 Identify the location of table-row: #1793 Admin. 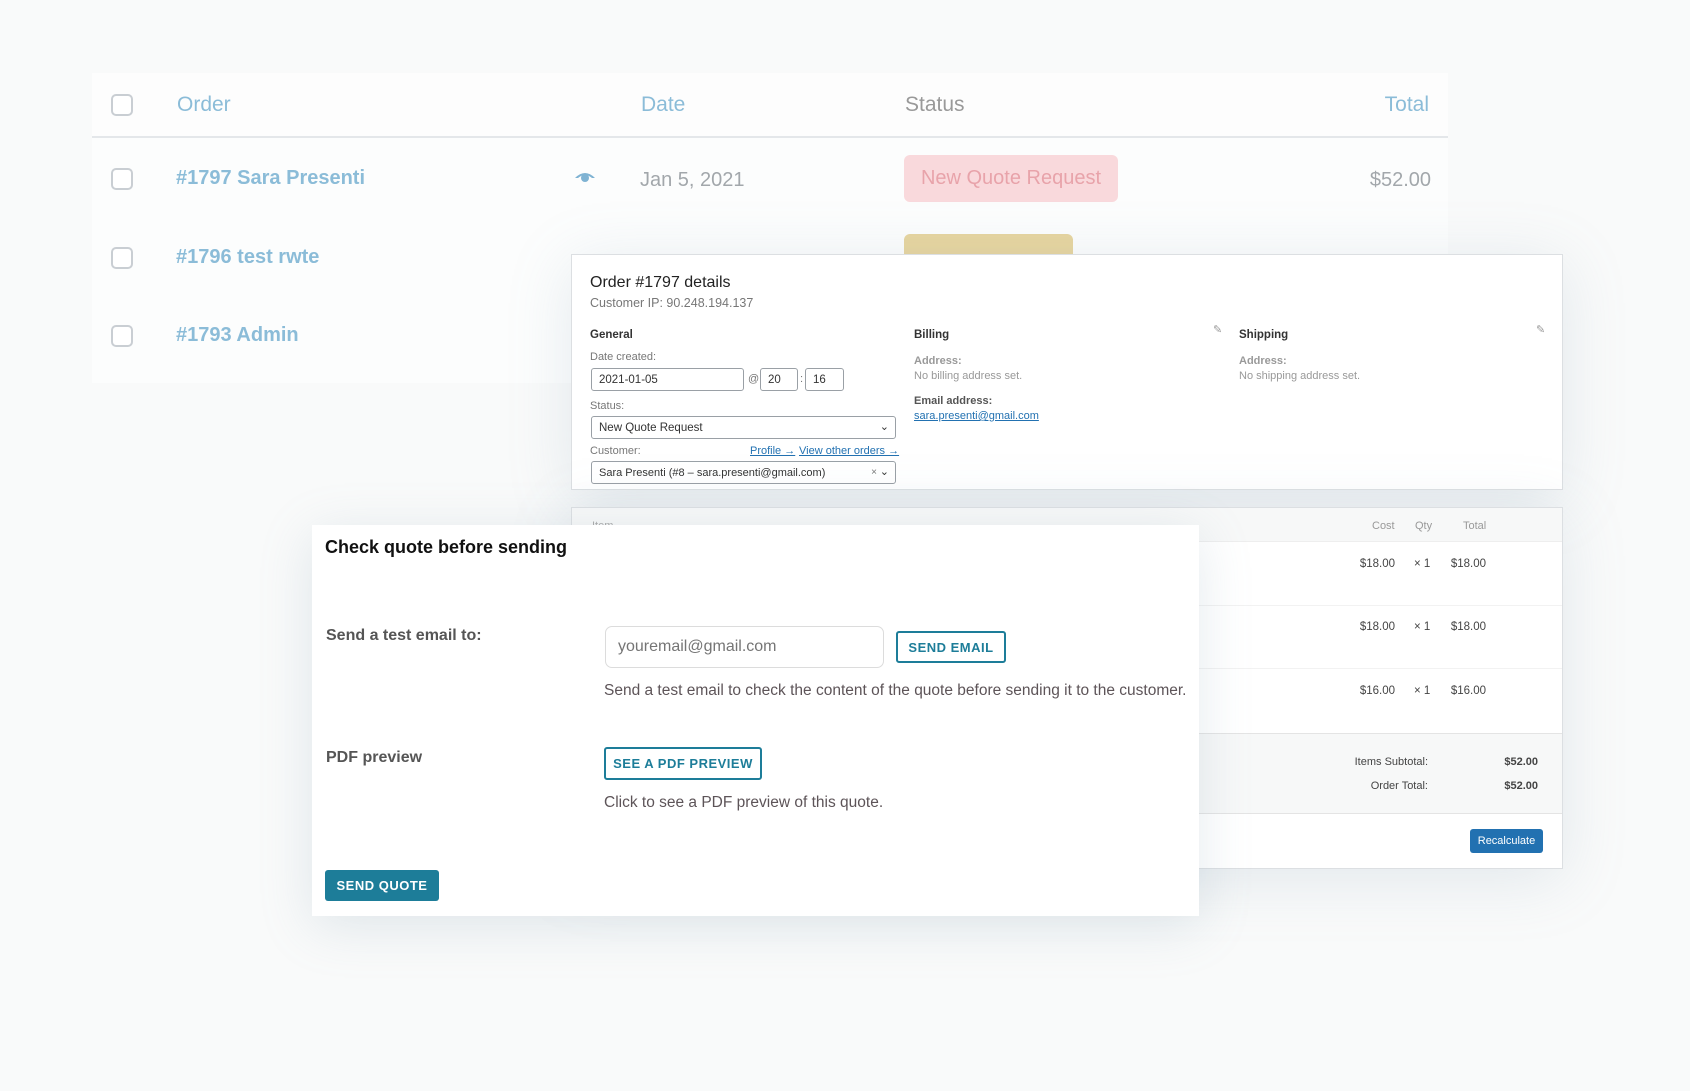
(770, 335).